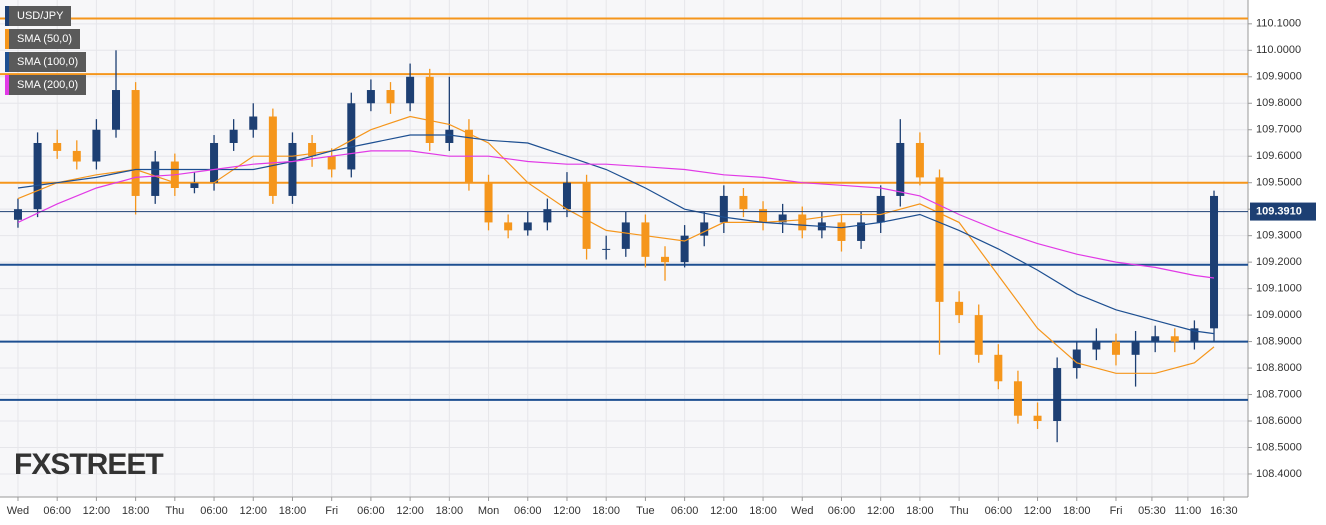 Image resolution: width=1326 pixels, height=525 pixels. Describe the element at coordinates (1279, 394) in the screenshot. I see `y-tick-label: 108.7000` at that location.